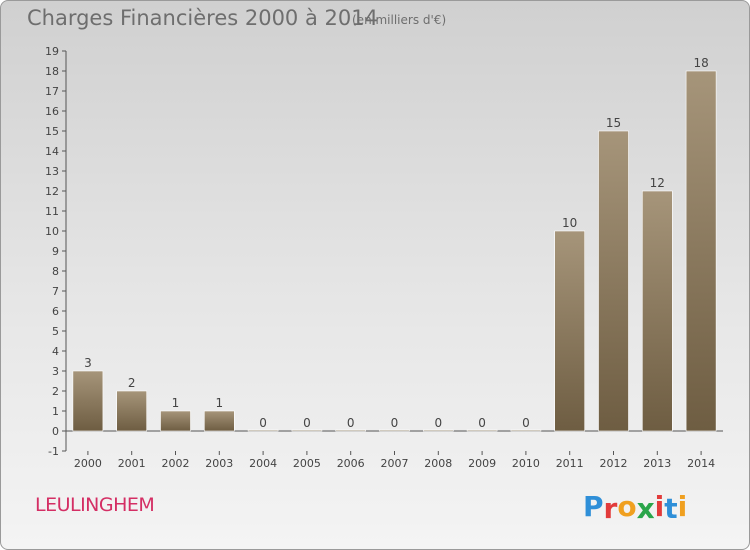 This screenshot has height=550, width=750. I want to click on x-tick-label: 2002, so click(176, 463).